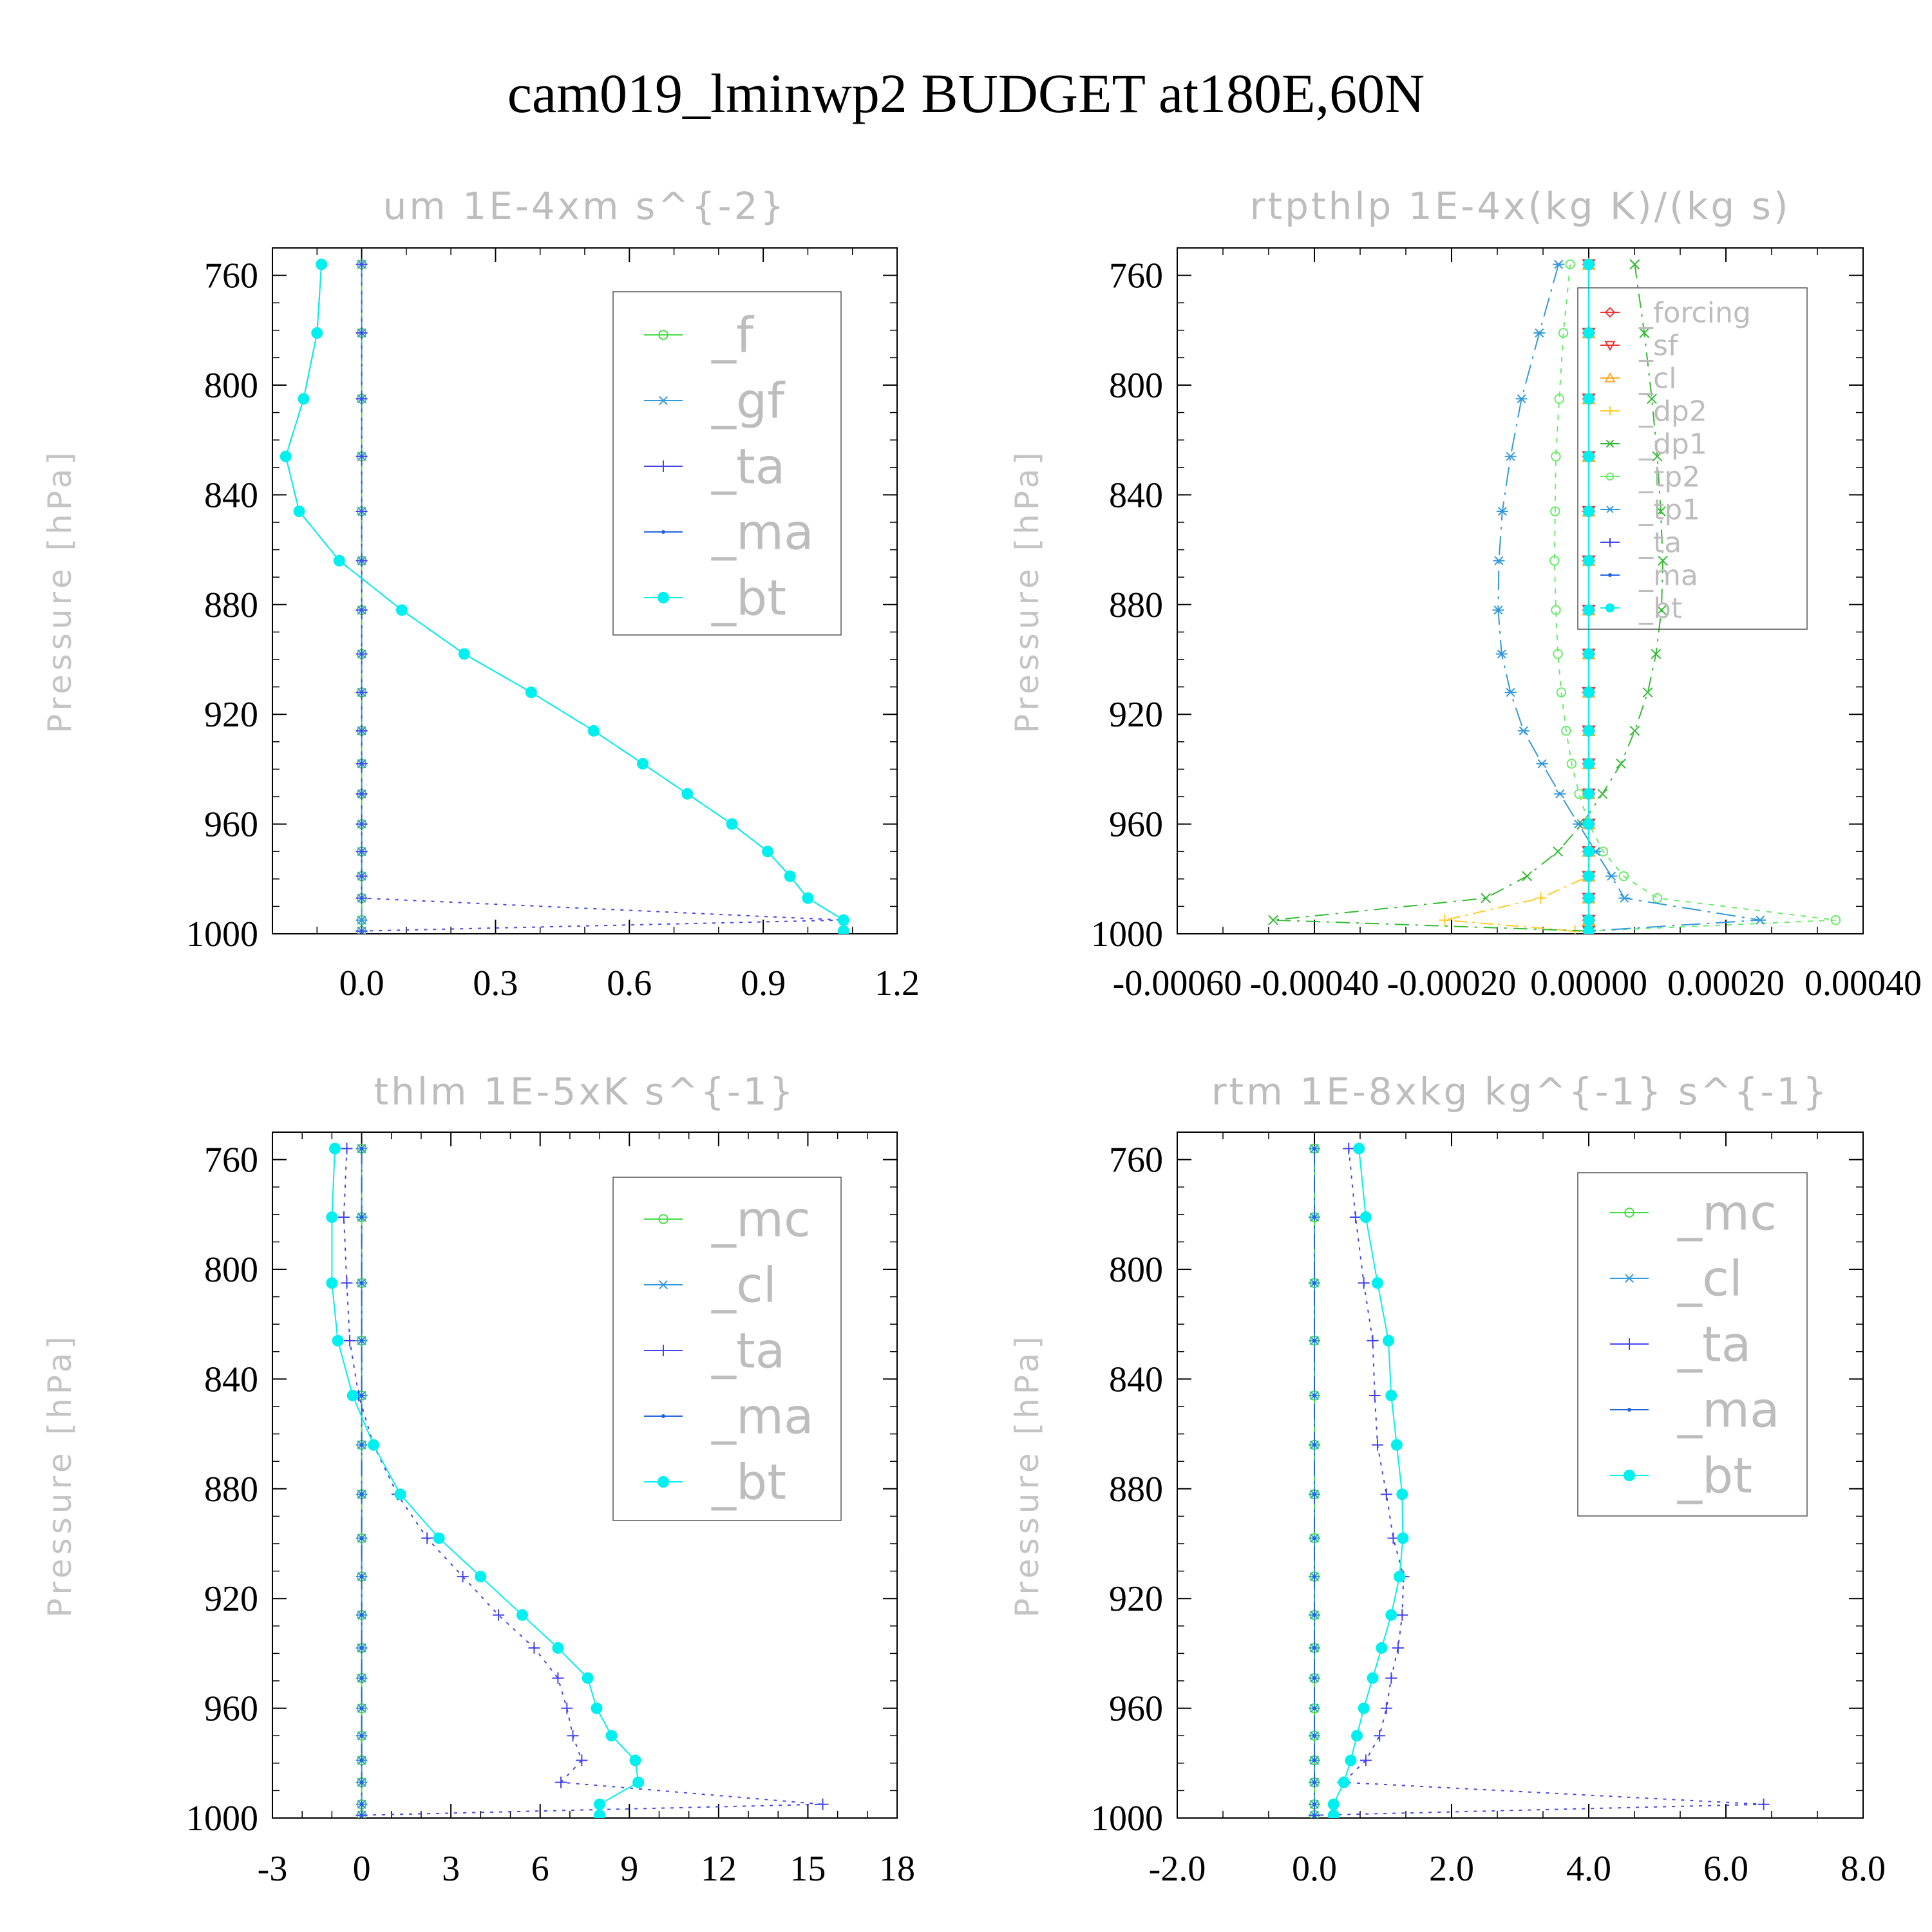 This screenshot has width=1932, height=1932. I want to click on series-tp2, so click(1695, 596).